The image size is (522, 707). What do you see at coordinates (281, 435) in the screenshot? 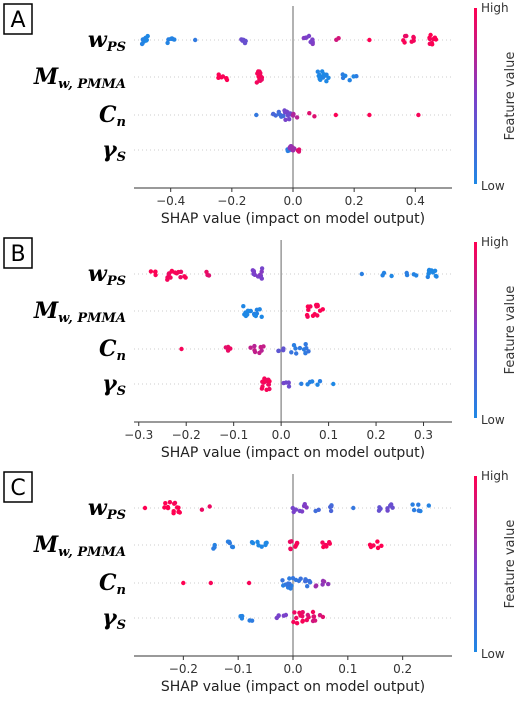
I see `x-tick-label: 0.0` at bounding box center [281, 435].